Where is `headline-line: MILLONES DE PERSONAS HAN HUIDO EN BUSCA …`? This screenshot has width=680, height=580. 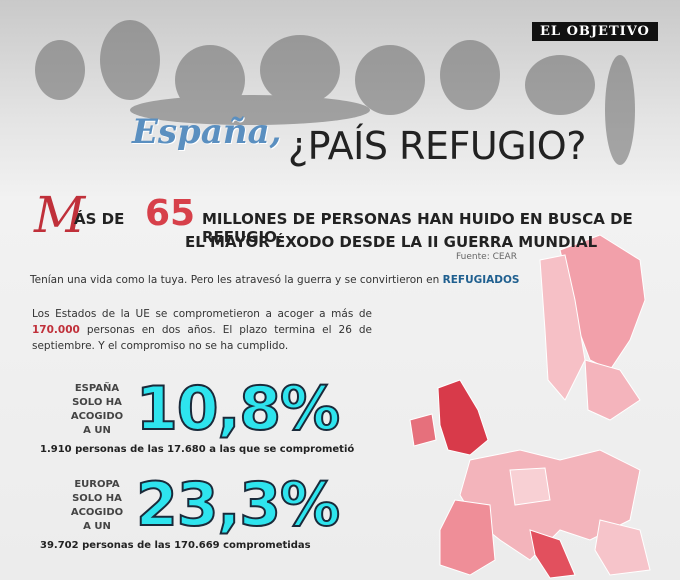 headline-line: MILLONES DE PERSONAS HAN HUIDO EN BUSCA … is located at coordinates (417, 228).